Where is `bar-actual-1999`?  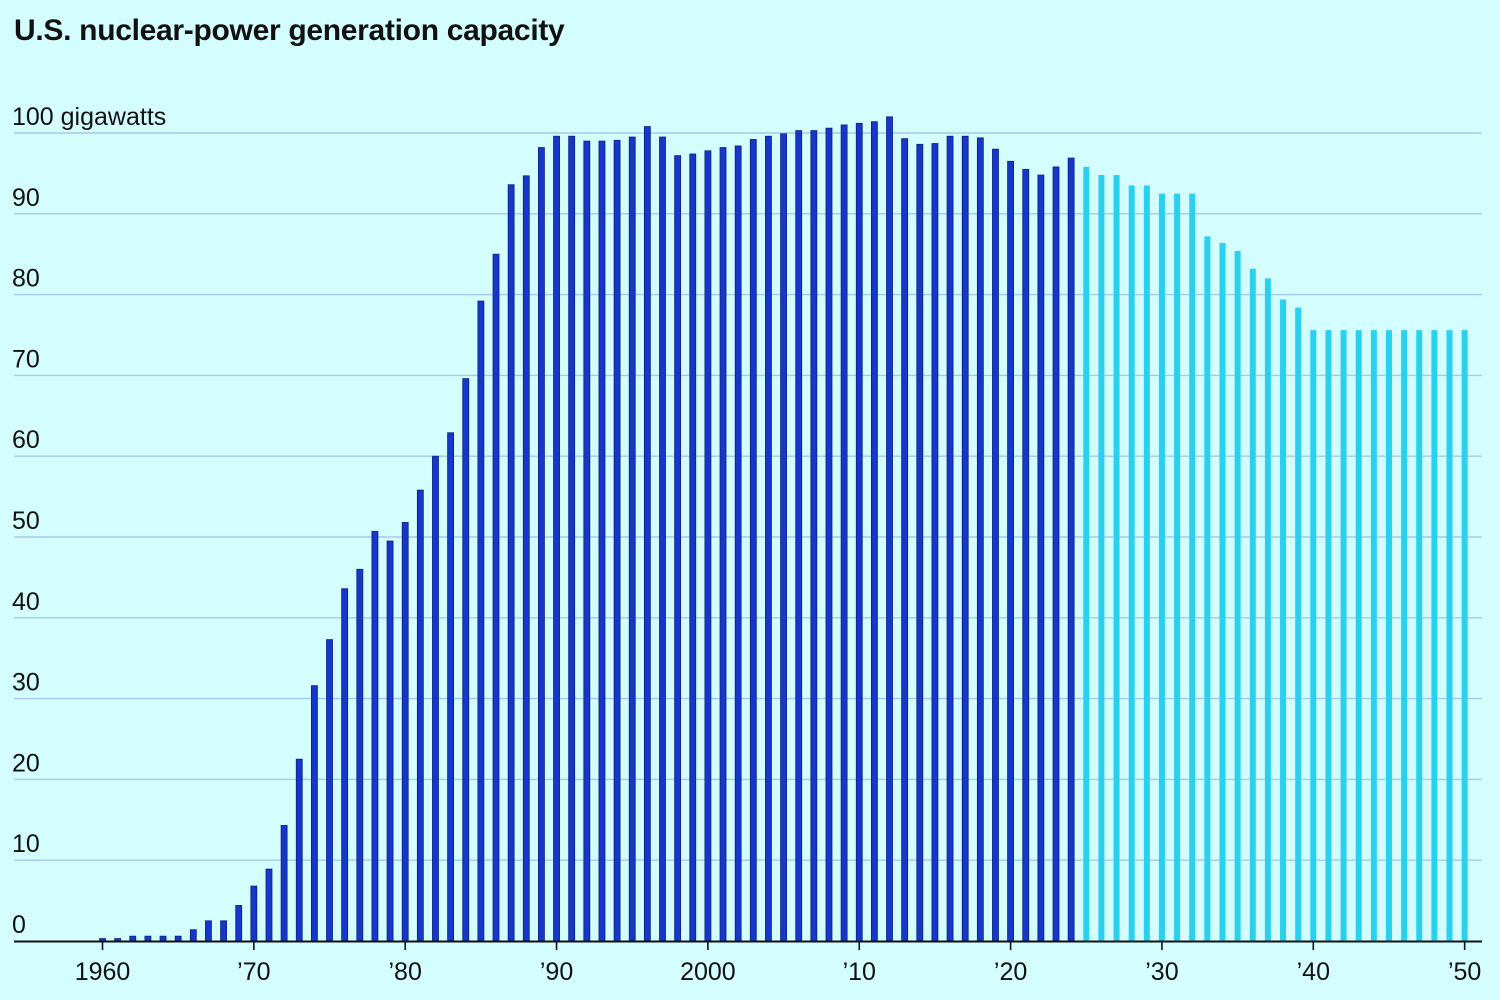
bar-actual-1999 is located at coordinates (693, 547).